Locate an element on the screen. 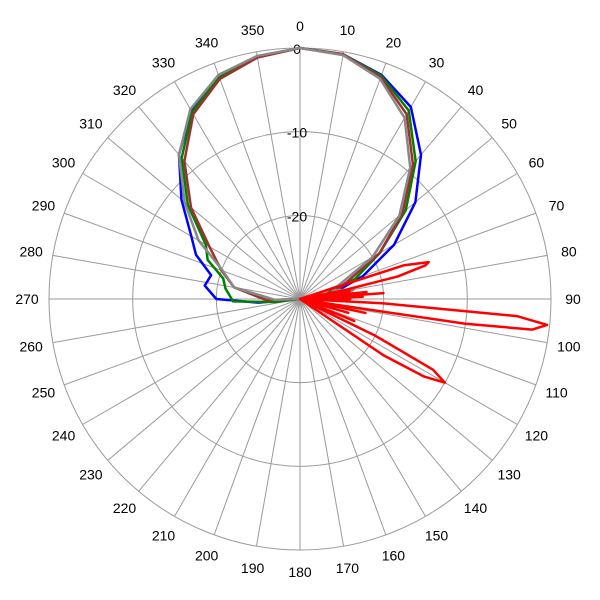  angle-label-140: 140 is located at coordinates (476, 508).